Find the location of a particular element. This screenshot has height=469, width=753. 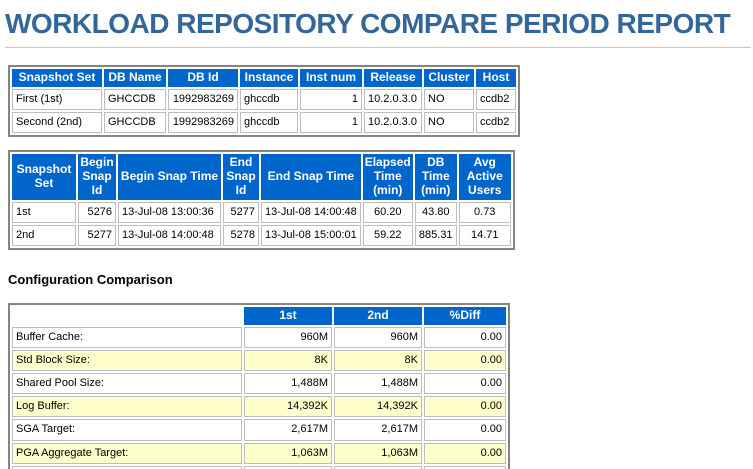

column-header: Host is located at coordinates (496, 78).